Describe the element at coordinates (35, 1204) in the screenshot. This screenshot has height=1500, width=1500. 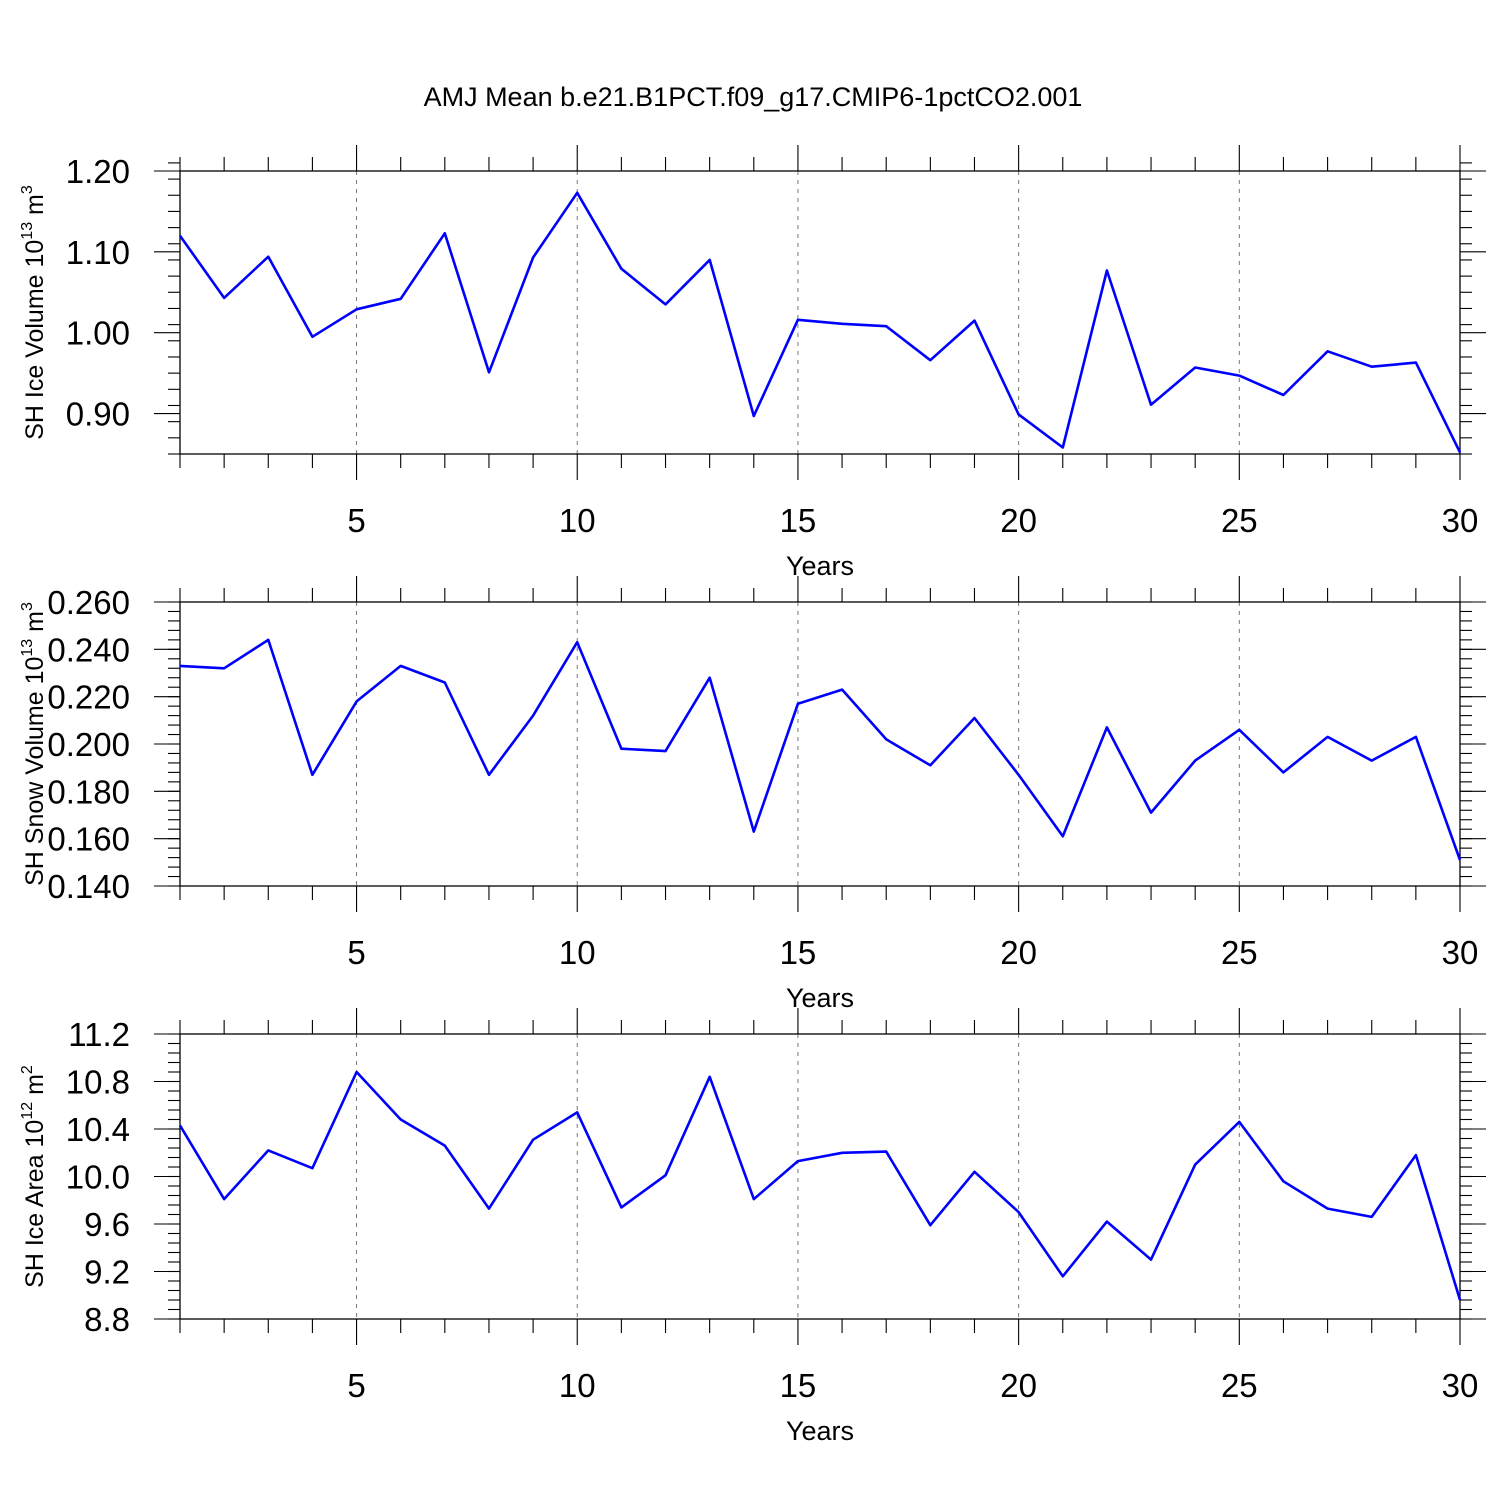
I see `y-axis-label-text: SH Ice Area 10` at that location.